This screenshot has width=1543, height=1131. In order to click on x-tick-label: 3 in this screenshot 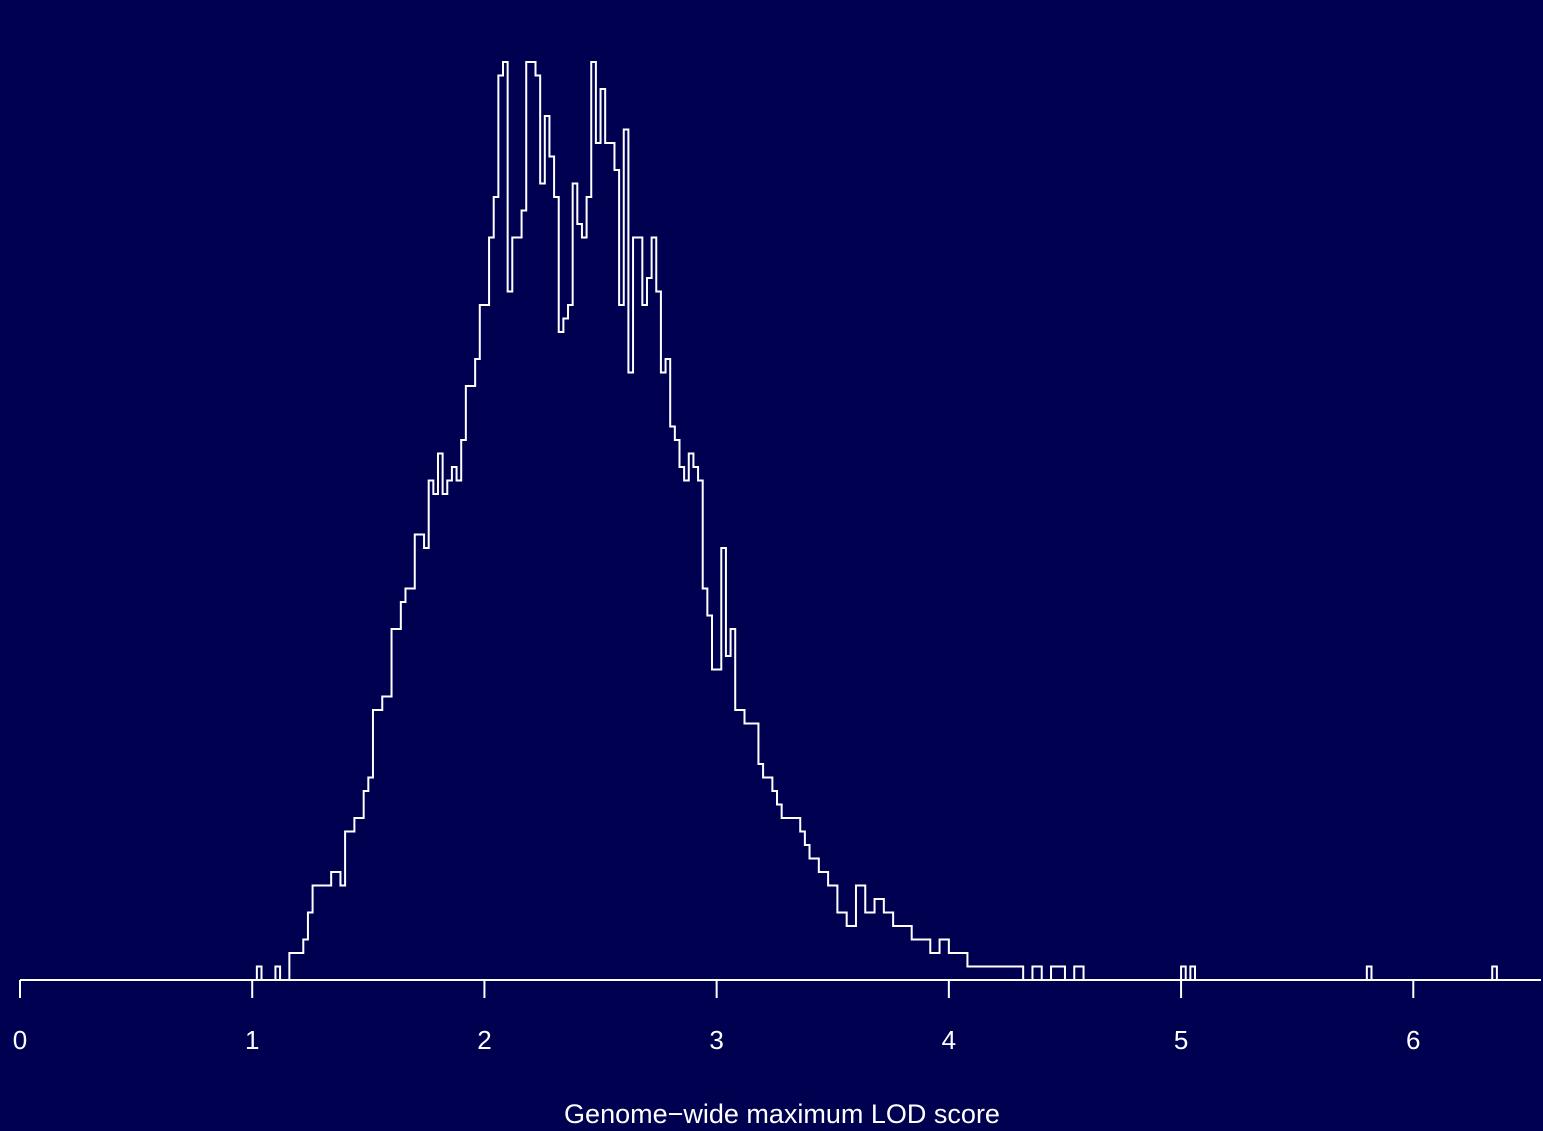, I will do `click(716, 1040)`.